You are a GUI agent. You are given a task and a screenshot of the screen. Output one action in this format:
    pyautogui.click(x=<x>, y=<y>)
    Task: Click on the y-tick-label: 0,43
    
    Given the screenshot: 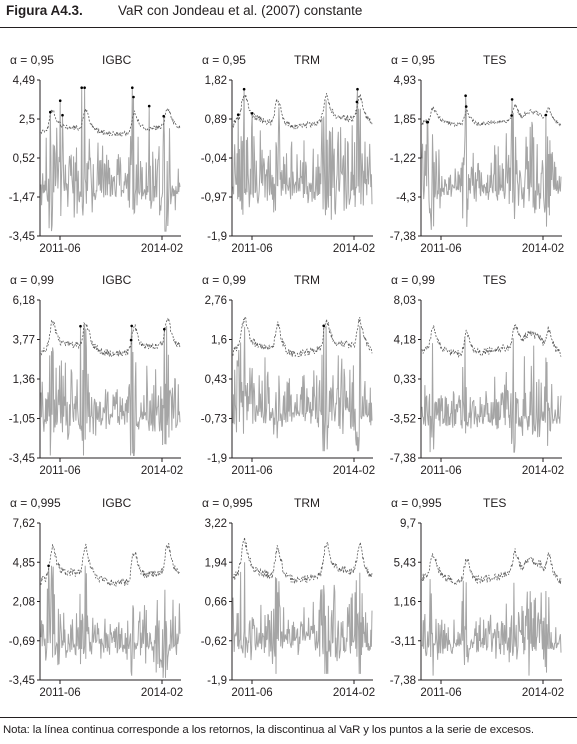 What is the action you would take?
    pyautogui.click(x=216, y=380)
    